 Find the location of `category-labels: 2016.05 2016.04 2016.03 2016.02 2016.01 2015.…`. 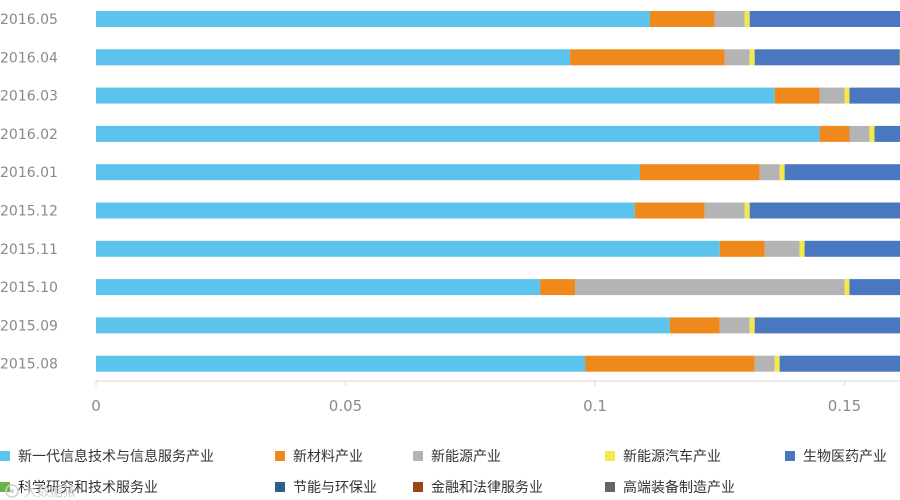

category-labels: 2016.05 2016.04 2016.03 2016.02 2016.01 2015.… is located at coordinates (29, 192).